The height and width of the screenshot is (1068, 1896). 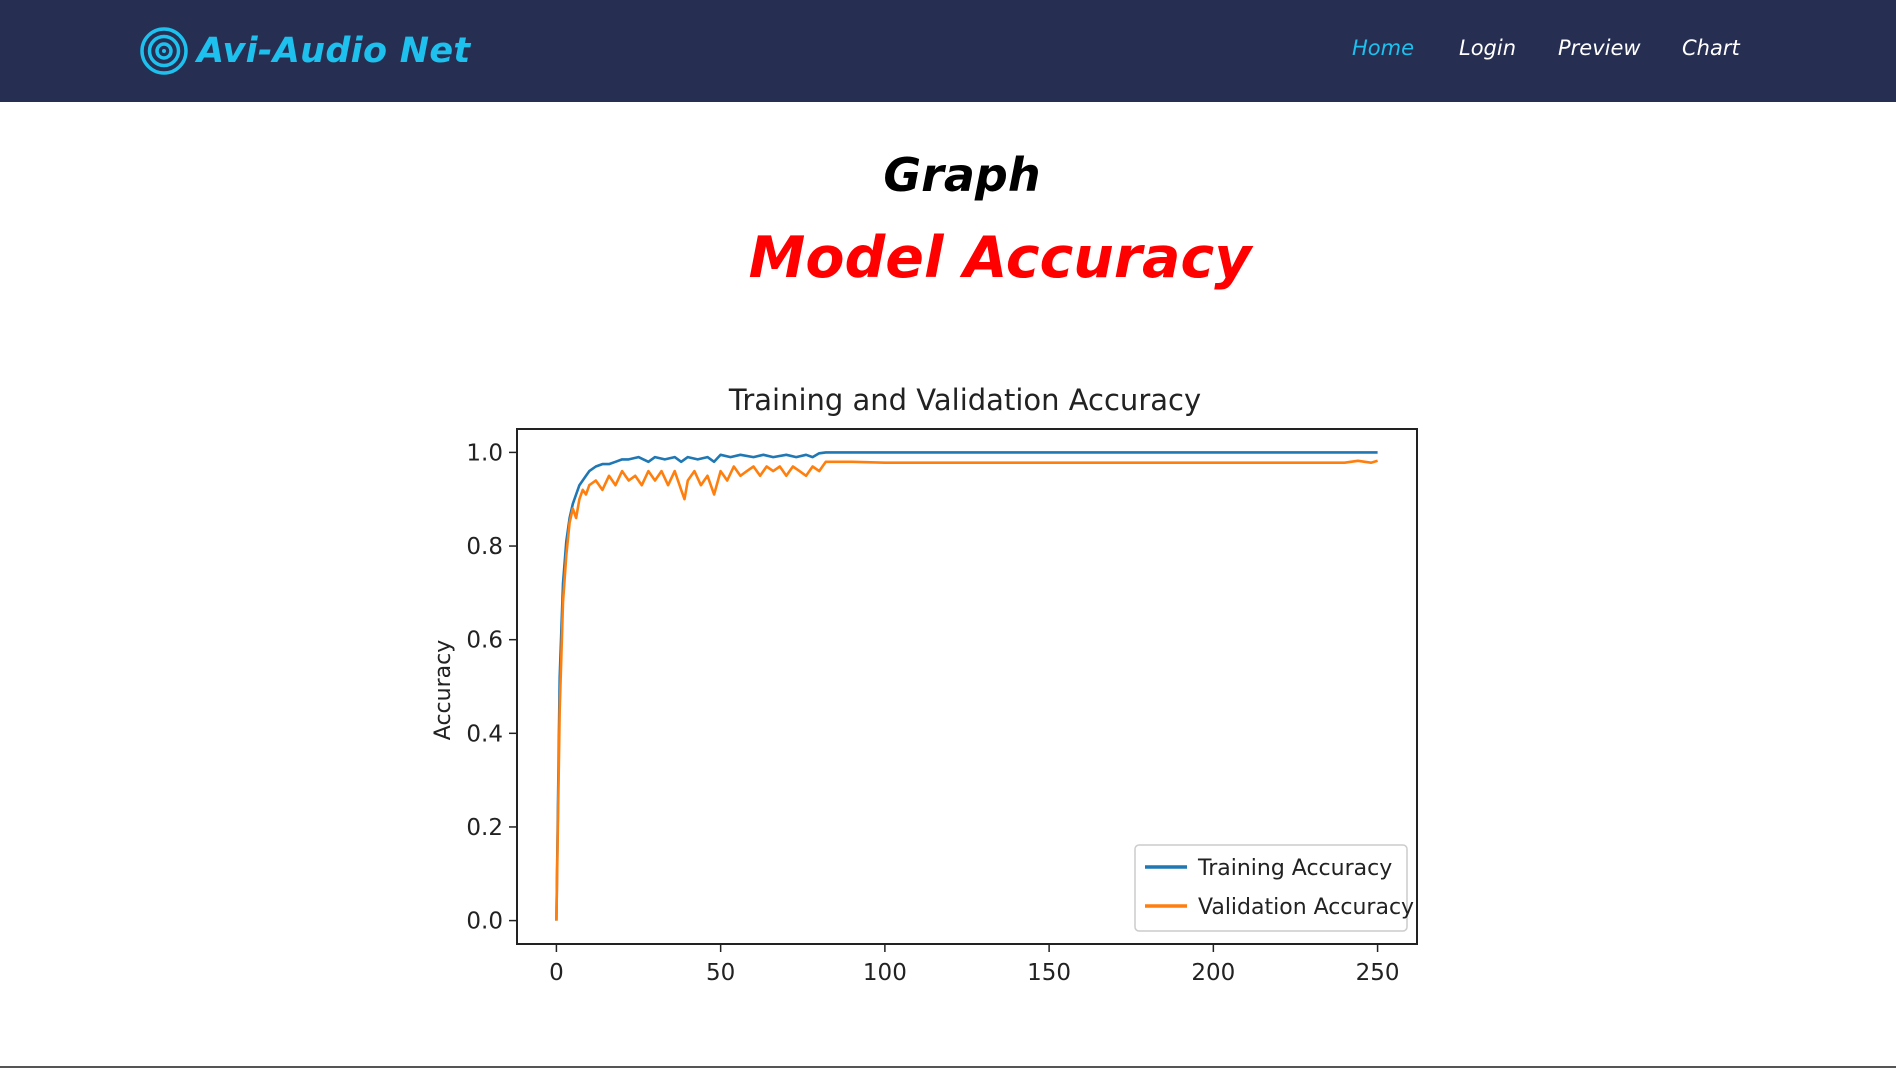 I want to click on legend-label: Validation Accuracy, so click(x=1306, y=907).